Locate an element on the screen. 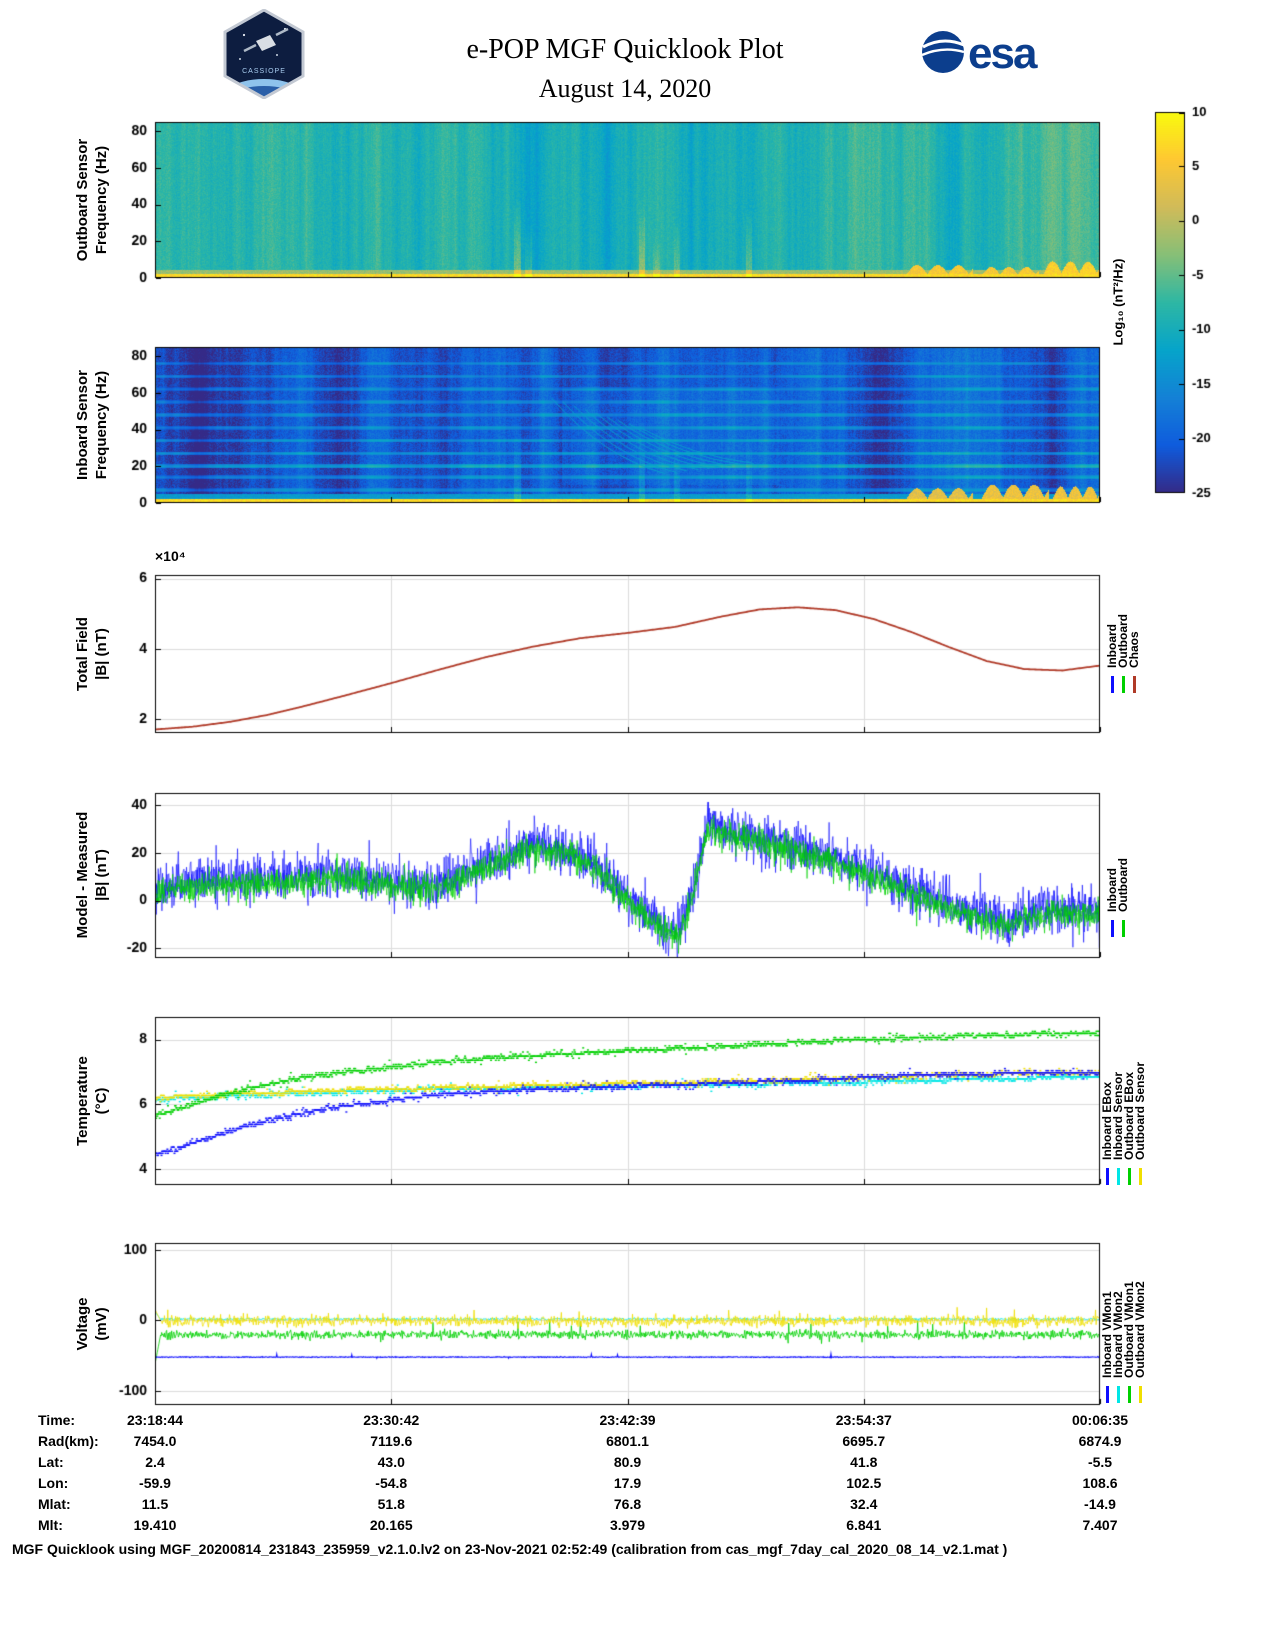 This screenshot has height=1650, width=1275. y-axis-label-temperature: Temperature (°C) is located at coordinates (92, 1101).